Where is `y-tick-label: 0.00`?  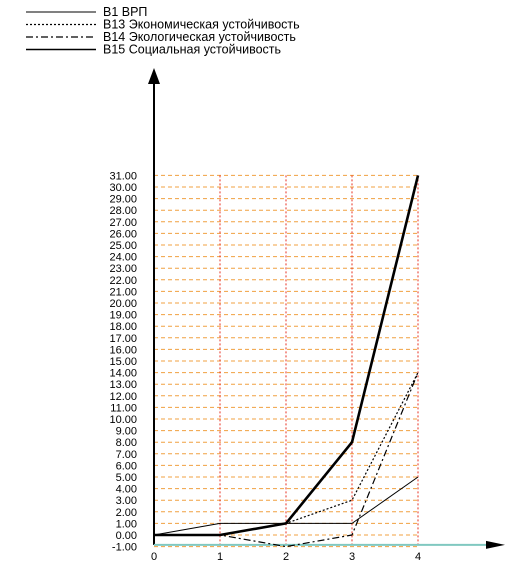
y-tick-label: 0.00 is located at coordinates (126, 536).